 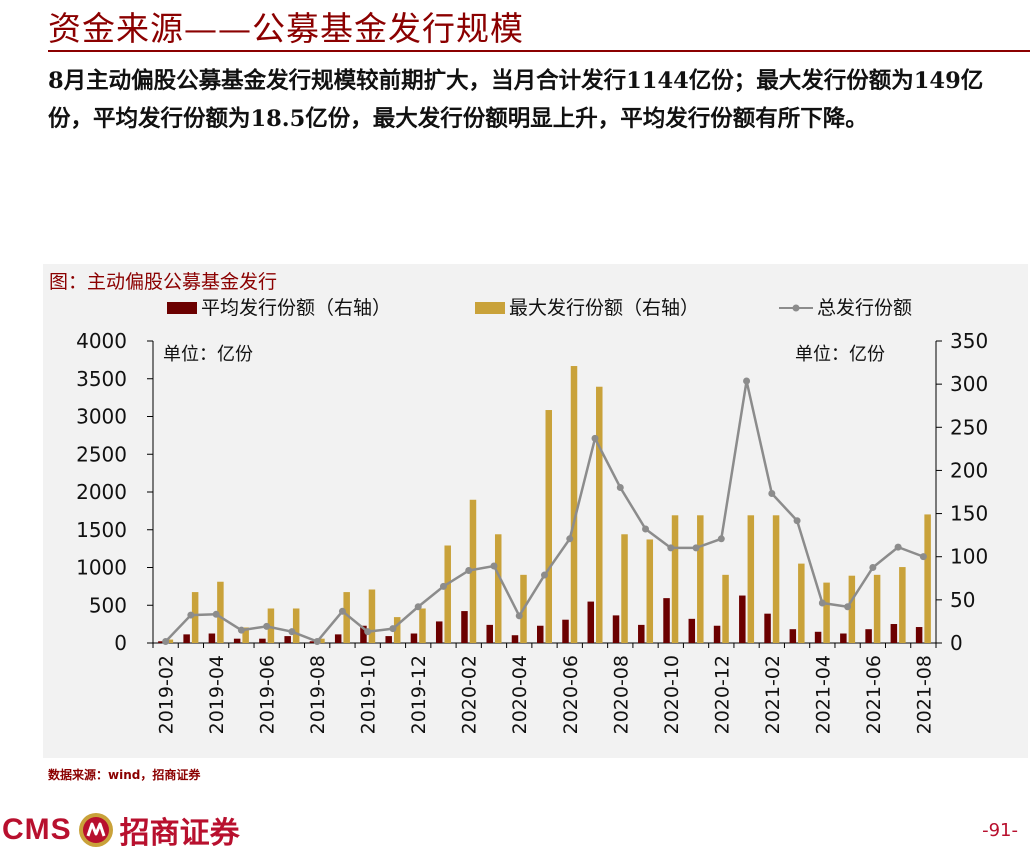 I want to click on x-tick-label: 2021-04, so click(x=823, y=694).